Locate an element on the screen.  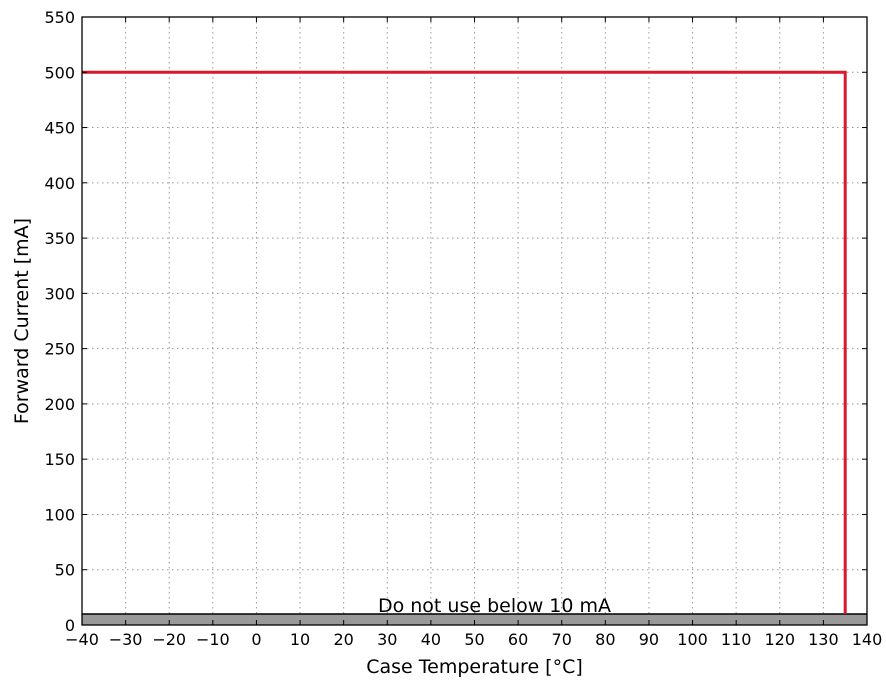
y-tick-label: 300 is located at coordinates (59, 293).